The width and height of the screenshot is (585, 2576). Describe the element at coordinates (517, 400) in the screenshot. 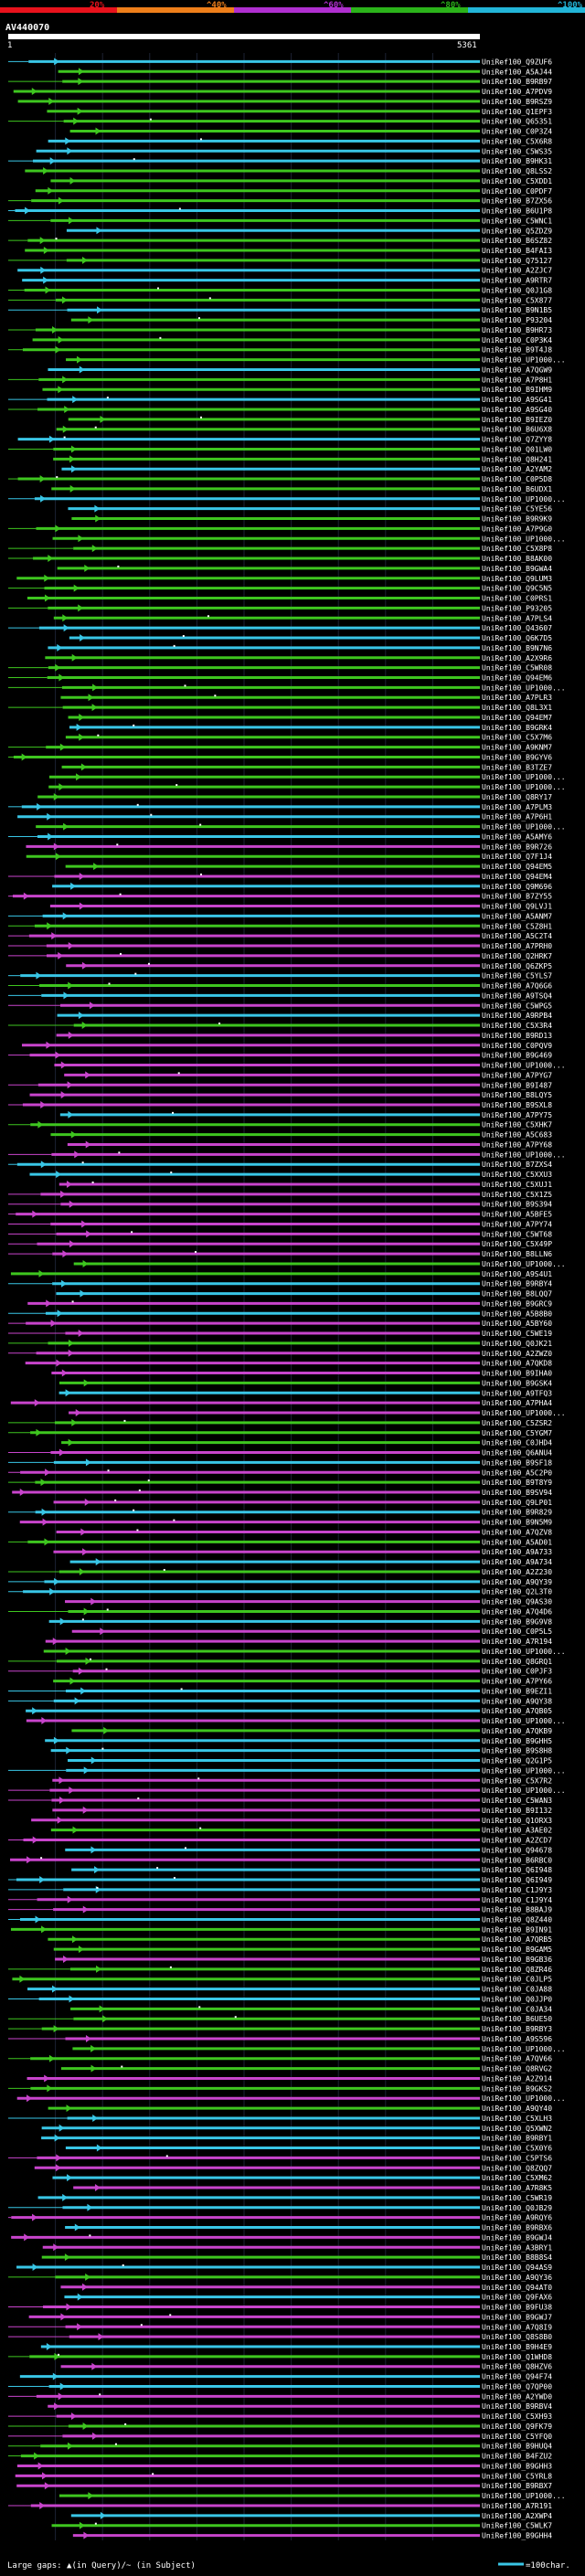

I see `hit-label: UniRef100_A9SG41` at that location.